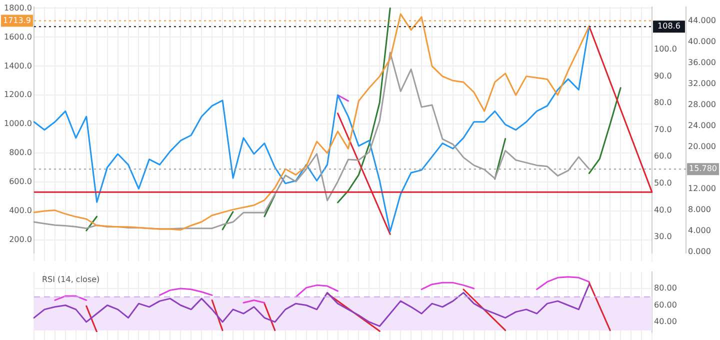  Describe the element at coordinates (663, 103) in the screenshot. I see `y2-tick-label: 80.0` at that location.